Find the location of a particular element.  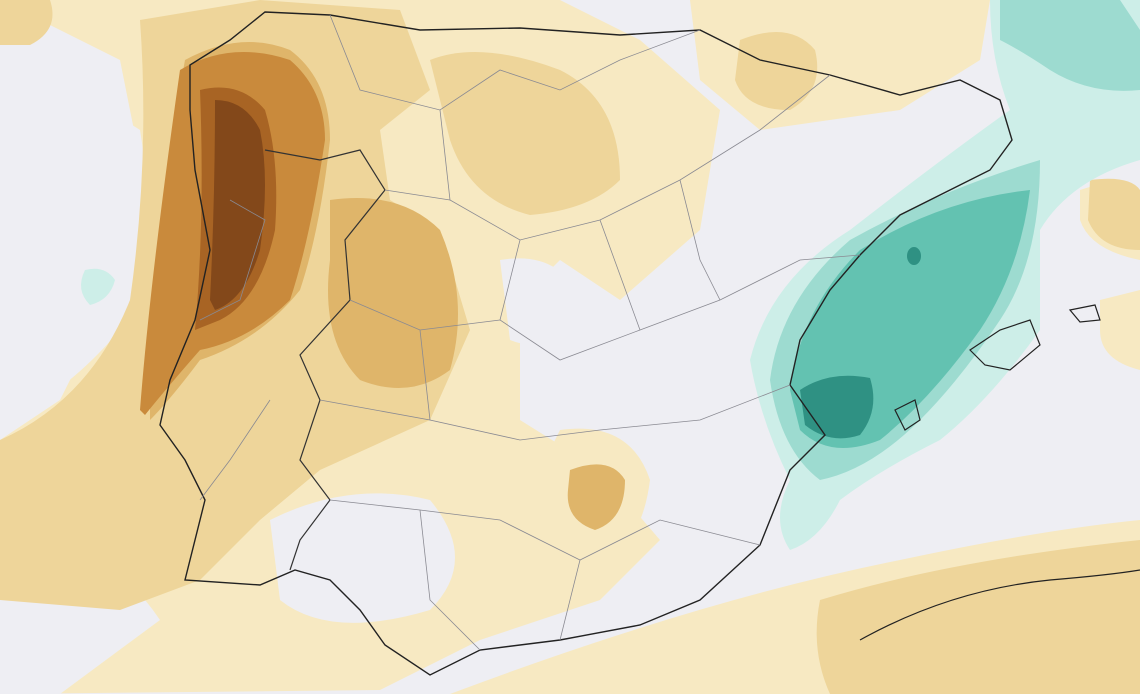

islands is located at coordinates (997, 367).